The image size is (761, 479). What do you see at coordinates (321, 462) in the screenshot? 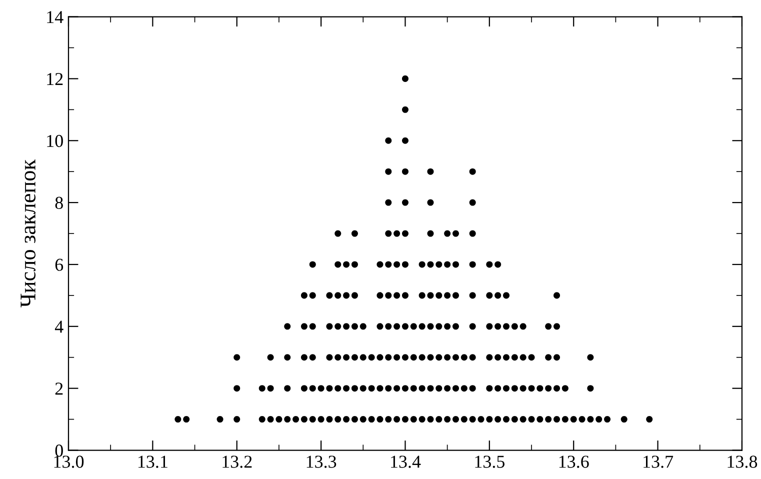
I see `x-tick-label: 13.3` at bounding box center [321, 462].